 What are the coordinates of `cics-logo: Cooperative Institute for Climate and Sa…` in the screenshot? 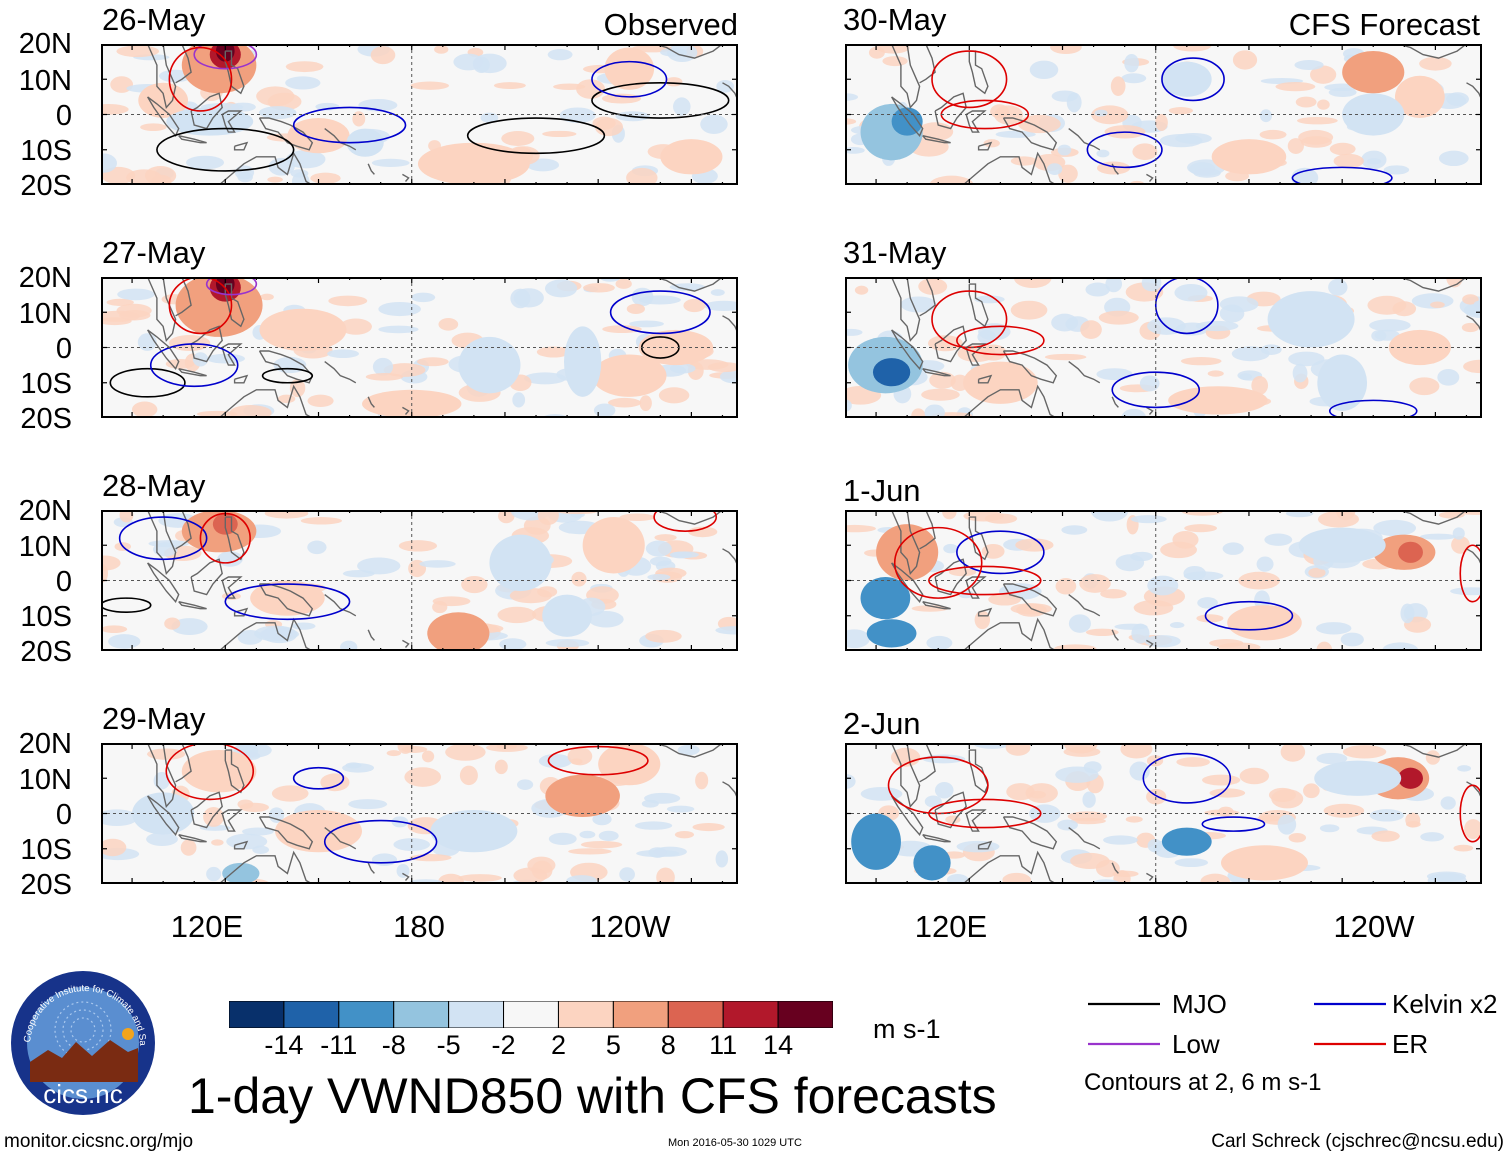 It's located at (82, 1042).